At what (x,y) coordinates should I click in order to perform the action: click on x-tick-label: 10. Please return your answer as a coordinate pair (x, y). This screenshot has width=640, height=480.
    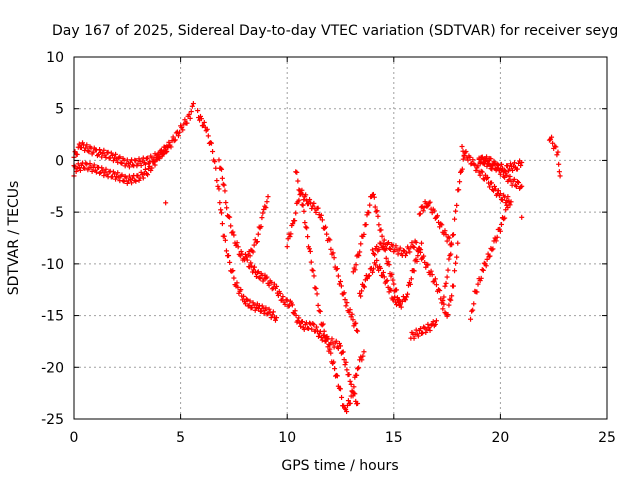
    Looking at the image, I should click on (287, 438).